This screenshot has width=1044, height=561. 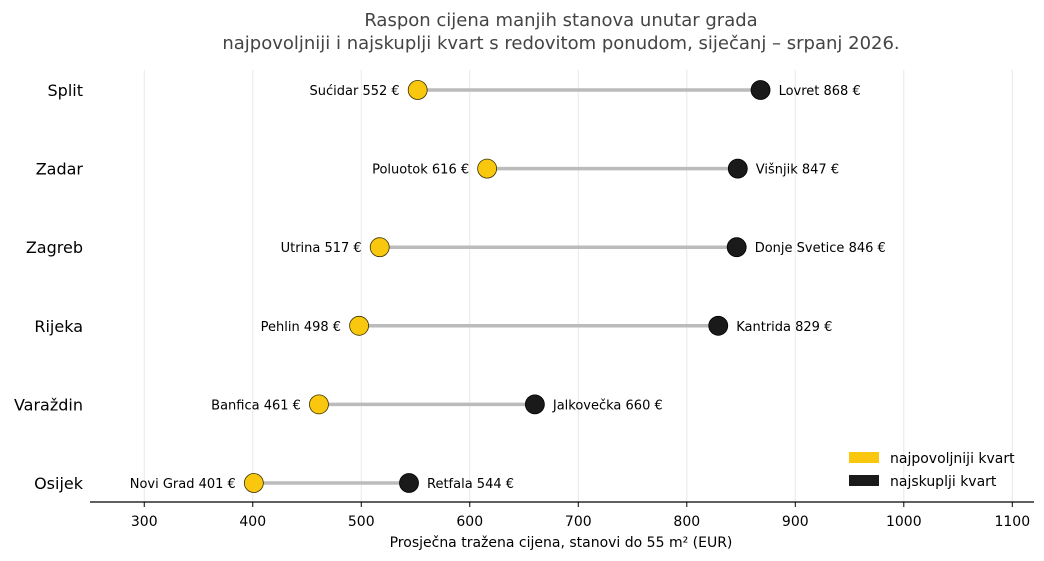 I want to click on high-price-label: Donje Svetice 846 €, so click(x=820, y=248).